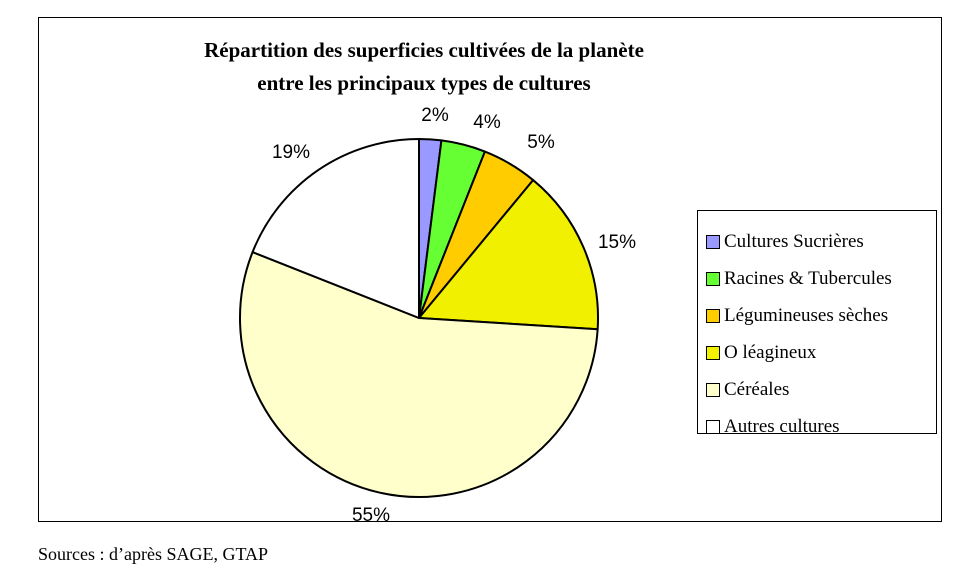  I want to click on legend-label: Racines & Tubercules, so click(808, 278).